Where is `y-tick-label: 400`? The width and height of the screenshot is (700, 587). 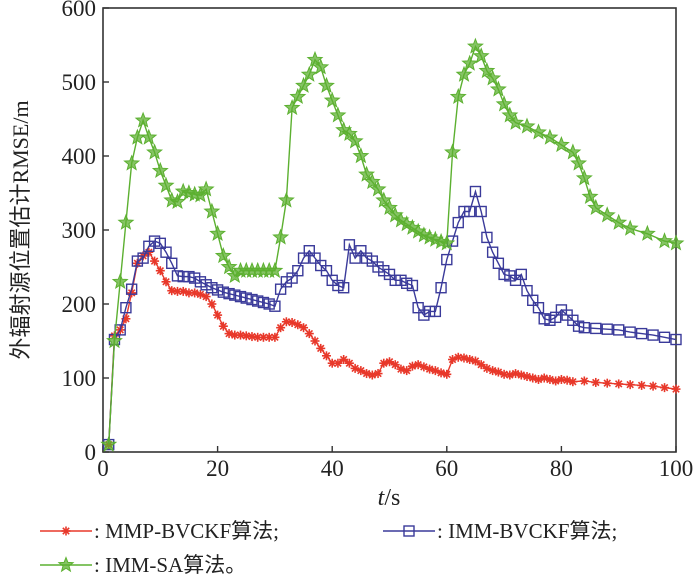
y-tick-label: 400 is located at coordinates (79, 156).